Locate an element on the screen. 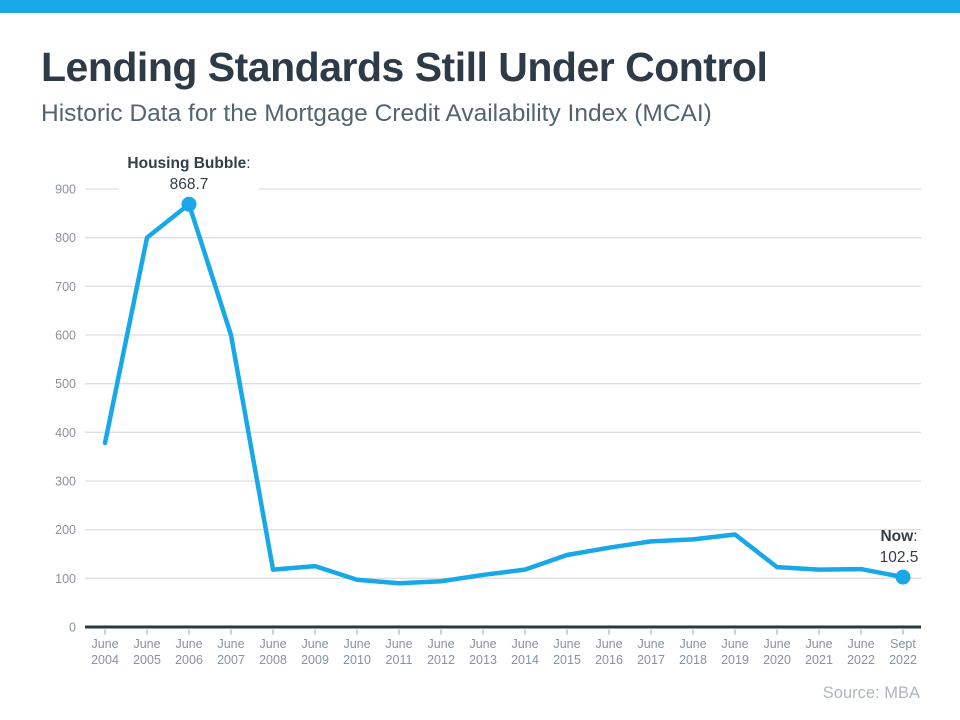 The image size is (960, 720). y-axis-label: 100 is located at coordinates (65, 579).